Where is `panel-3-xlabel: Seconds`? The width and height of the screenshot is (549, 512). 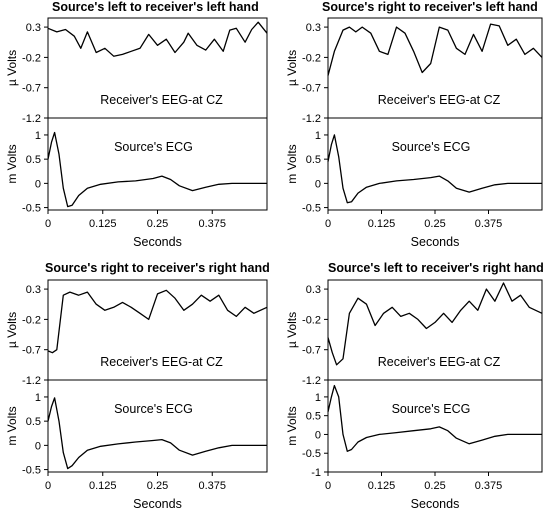 panel-3-xlabel: Seconds is located at coordinates (157, 504).